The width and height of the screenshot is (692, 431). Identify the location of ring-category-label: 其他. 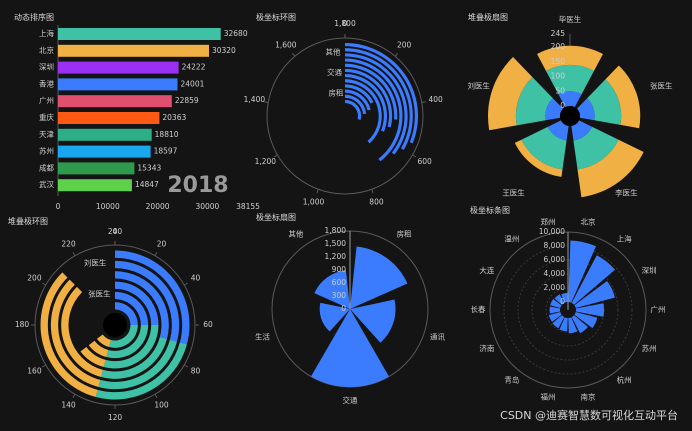
(333, 51).